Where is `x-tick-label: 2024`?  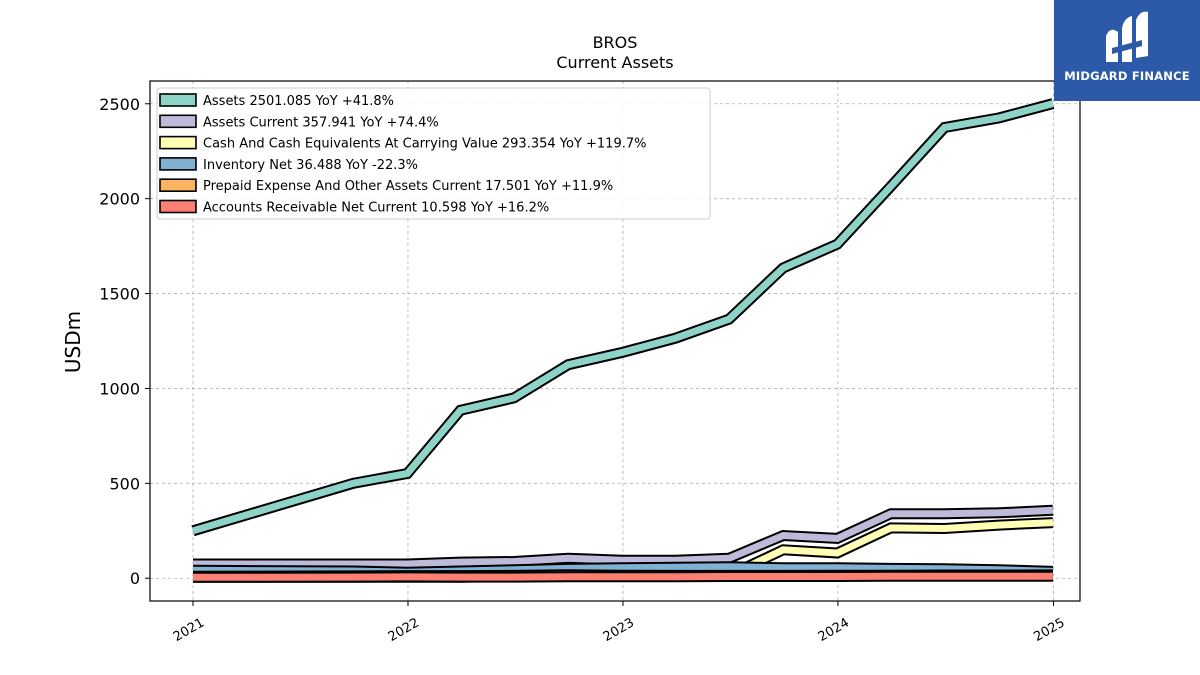
x-tick-label: 2024 is located at coordinates (834, 630).